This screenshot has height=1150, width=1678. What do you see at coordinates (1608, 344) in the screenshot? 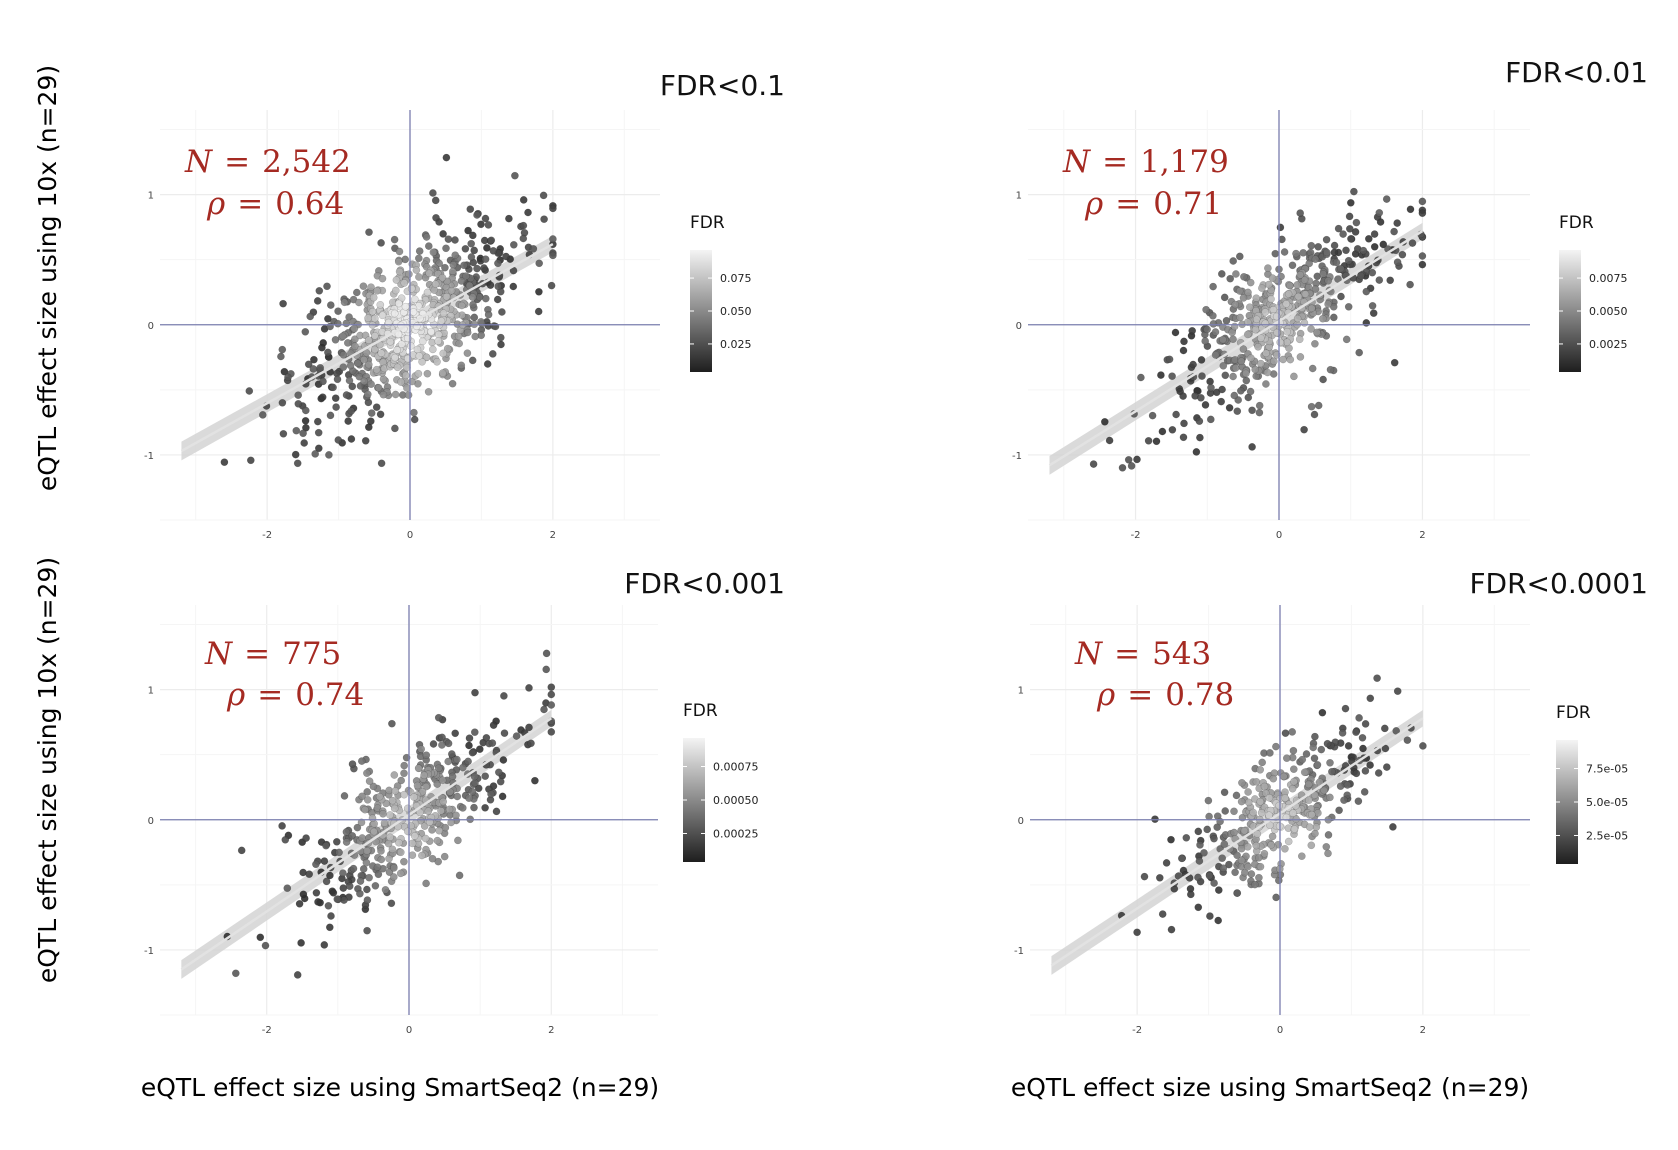
I see `legend-tick-label: 0.0025` at bounding box center [1608, 344].